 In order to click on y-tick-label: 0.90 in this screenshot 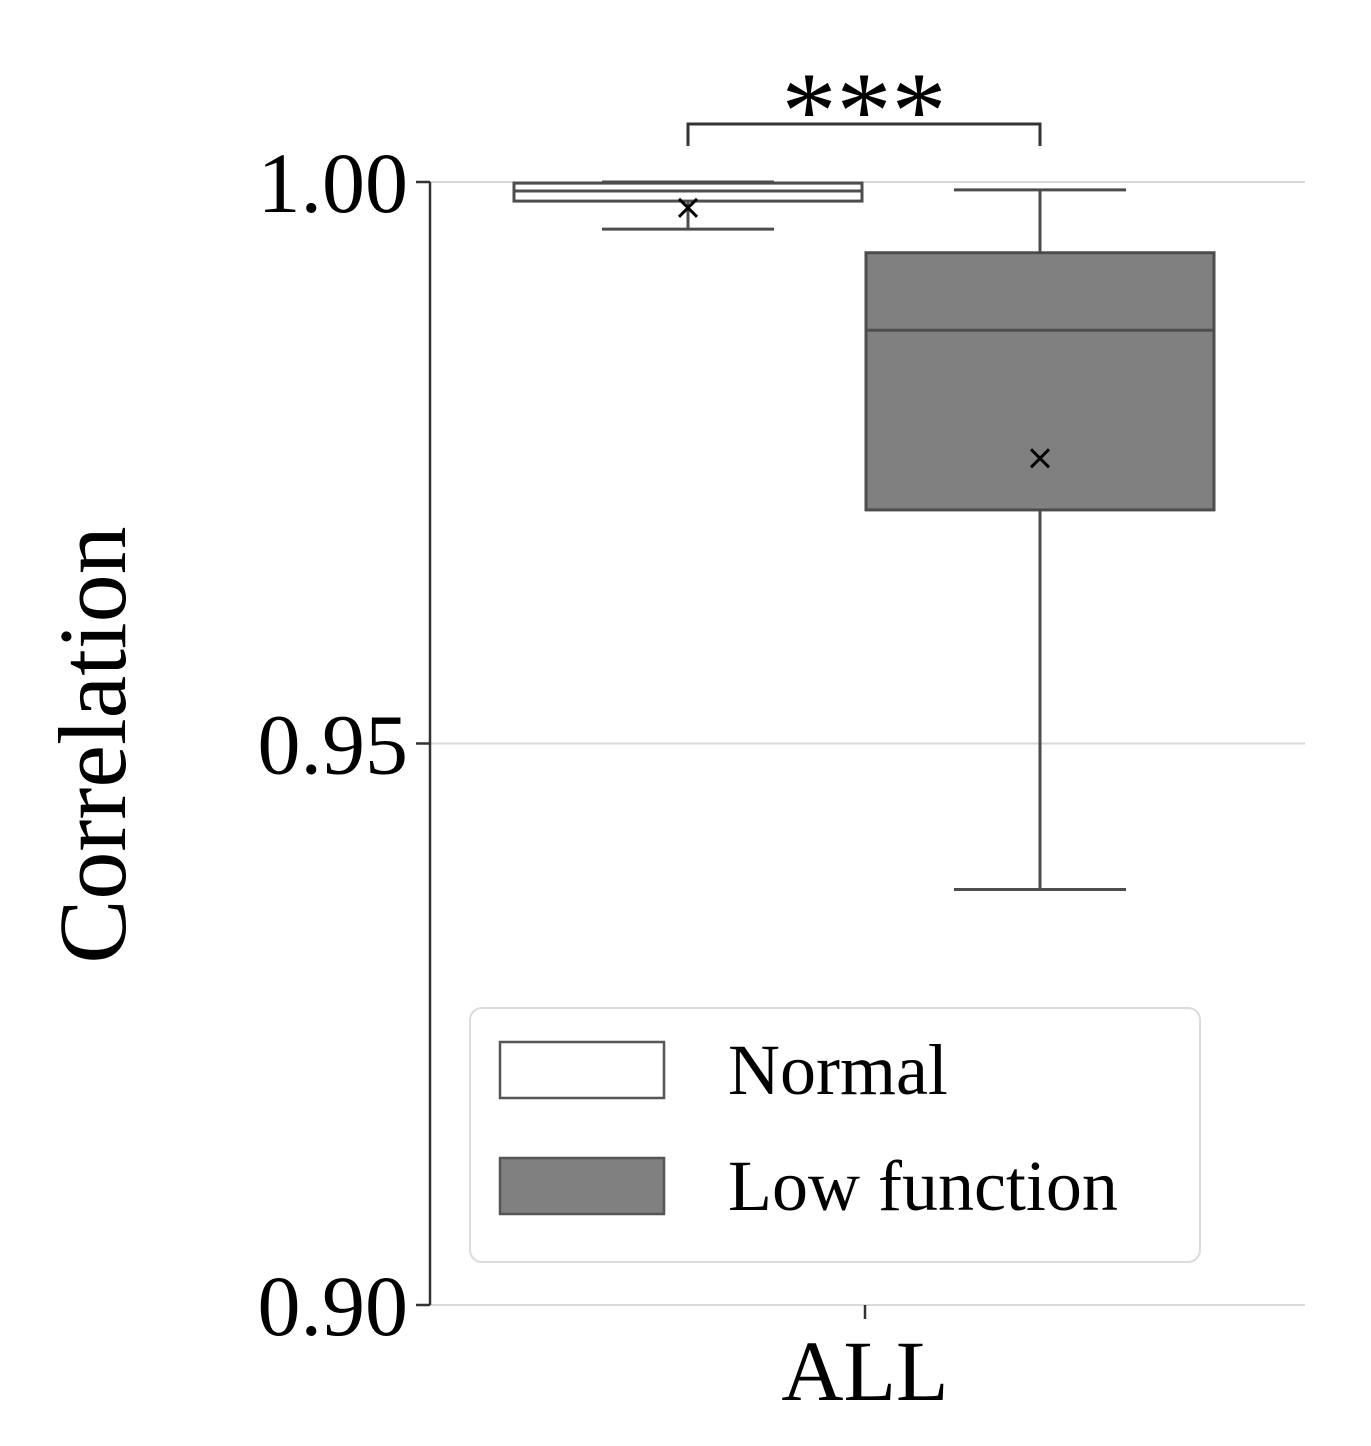, I will do `click(333, 1306)`.